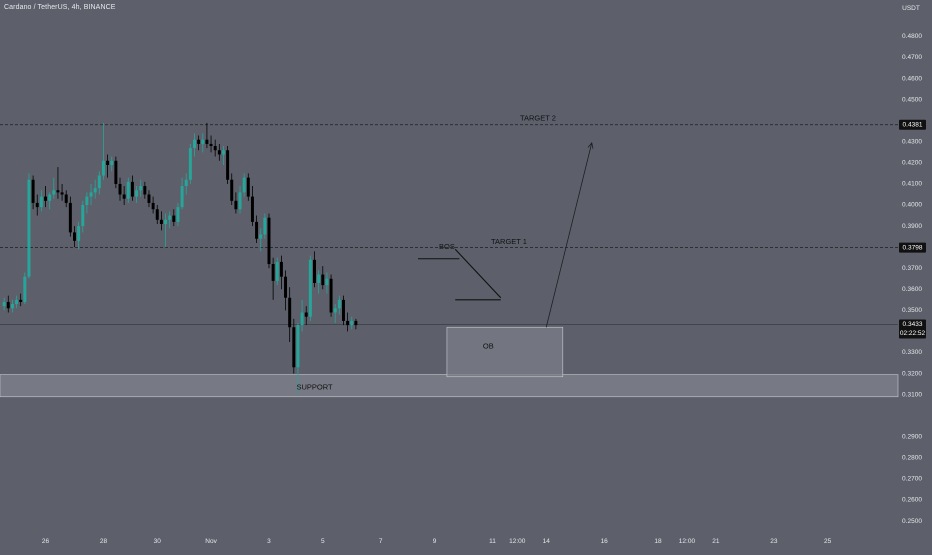 Image resolution: width=932 pixels, height=555 pixels. Describe the element at coordinates (913, 324) in the screenshot. I see `price-tag-label-2: 0.3433` at that location.